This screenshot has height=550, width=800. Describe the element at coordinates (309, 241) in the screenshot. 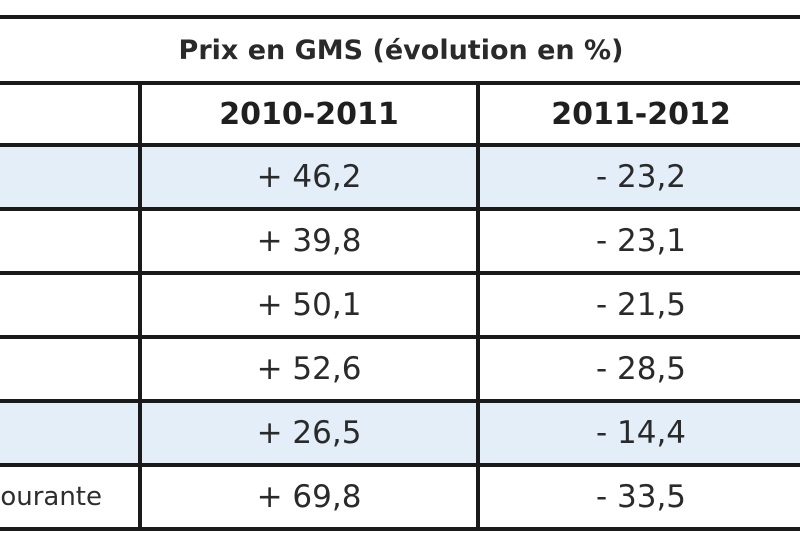

I see `value-2010-2011: + 39,8` at that location.